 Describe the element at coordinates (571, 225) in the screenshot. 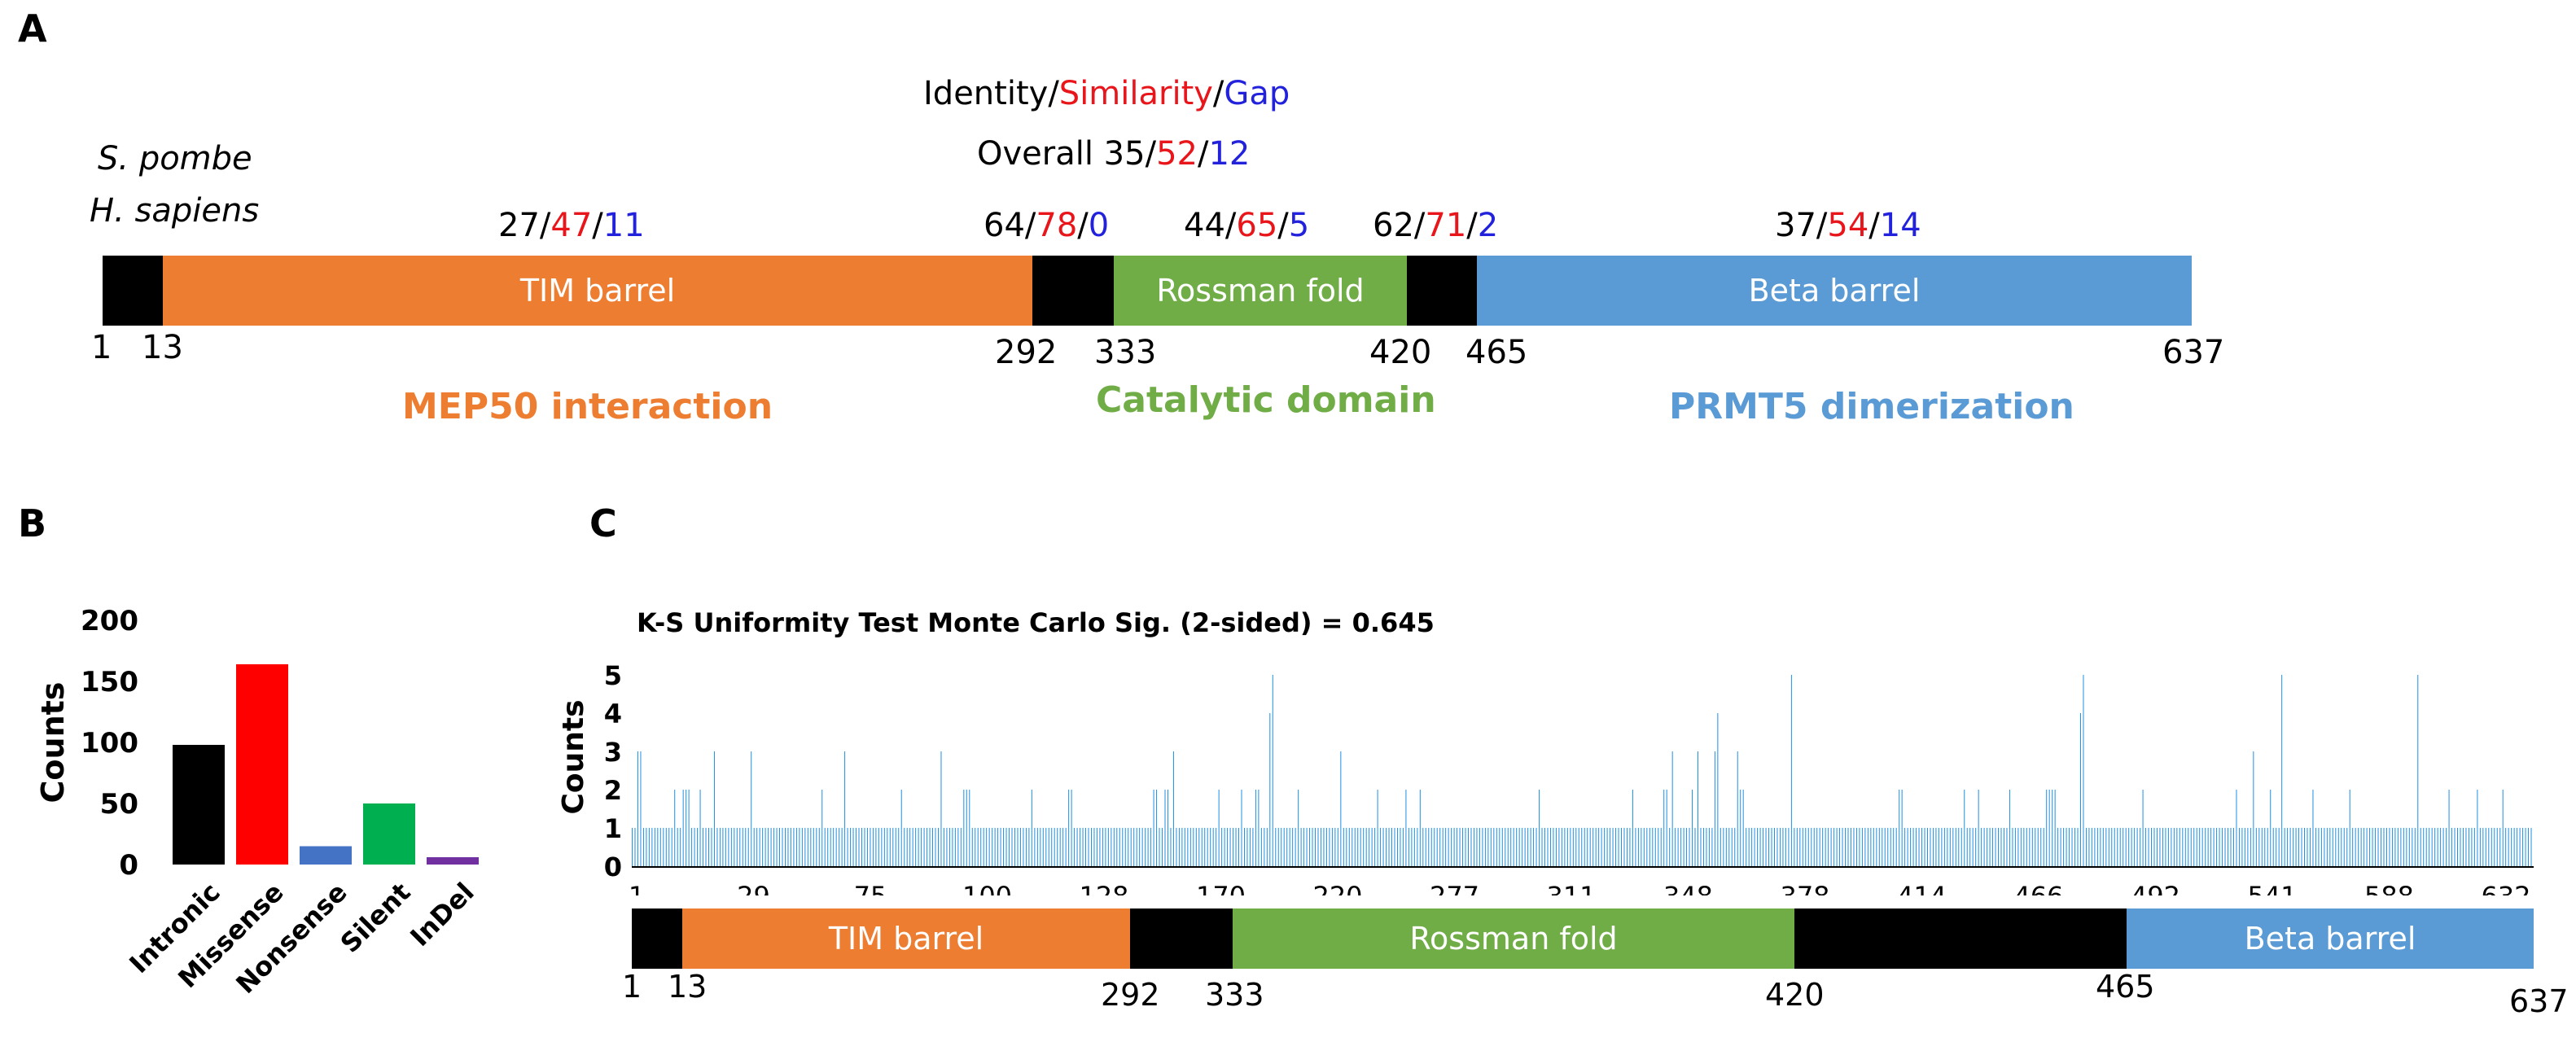

I see `domain-stat-1: 27/47/11` at that location.